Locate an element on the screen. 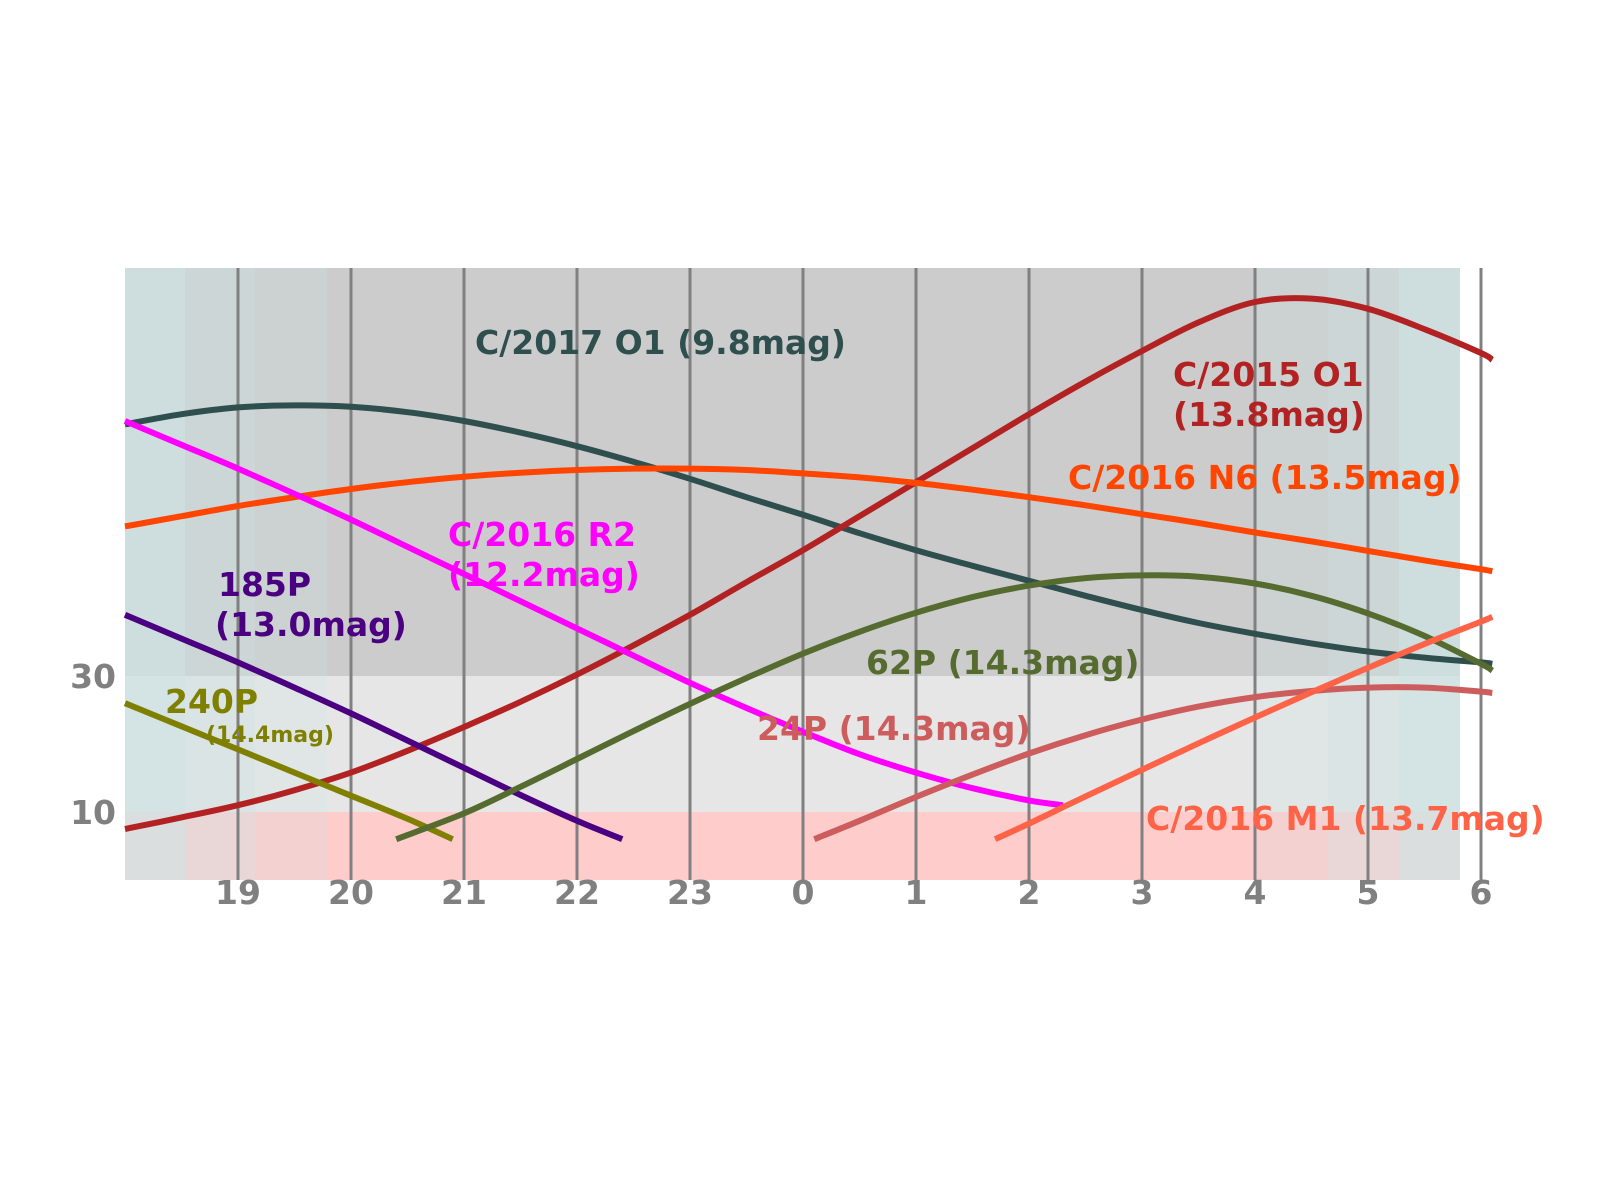  x-tick-label: 19 is located at coordinates (238, 892).